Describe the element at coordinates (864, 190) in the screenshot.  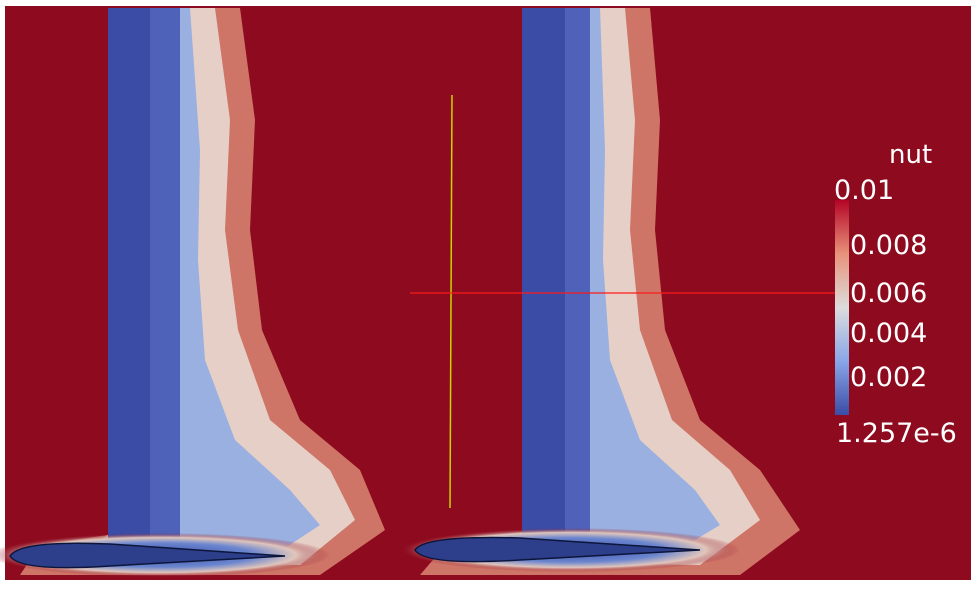
I see `colorbar-max-label: 0.01` at that location.